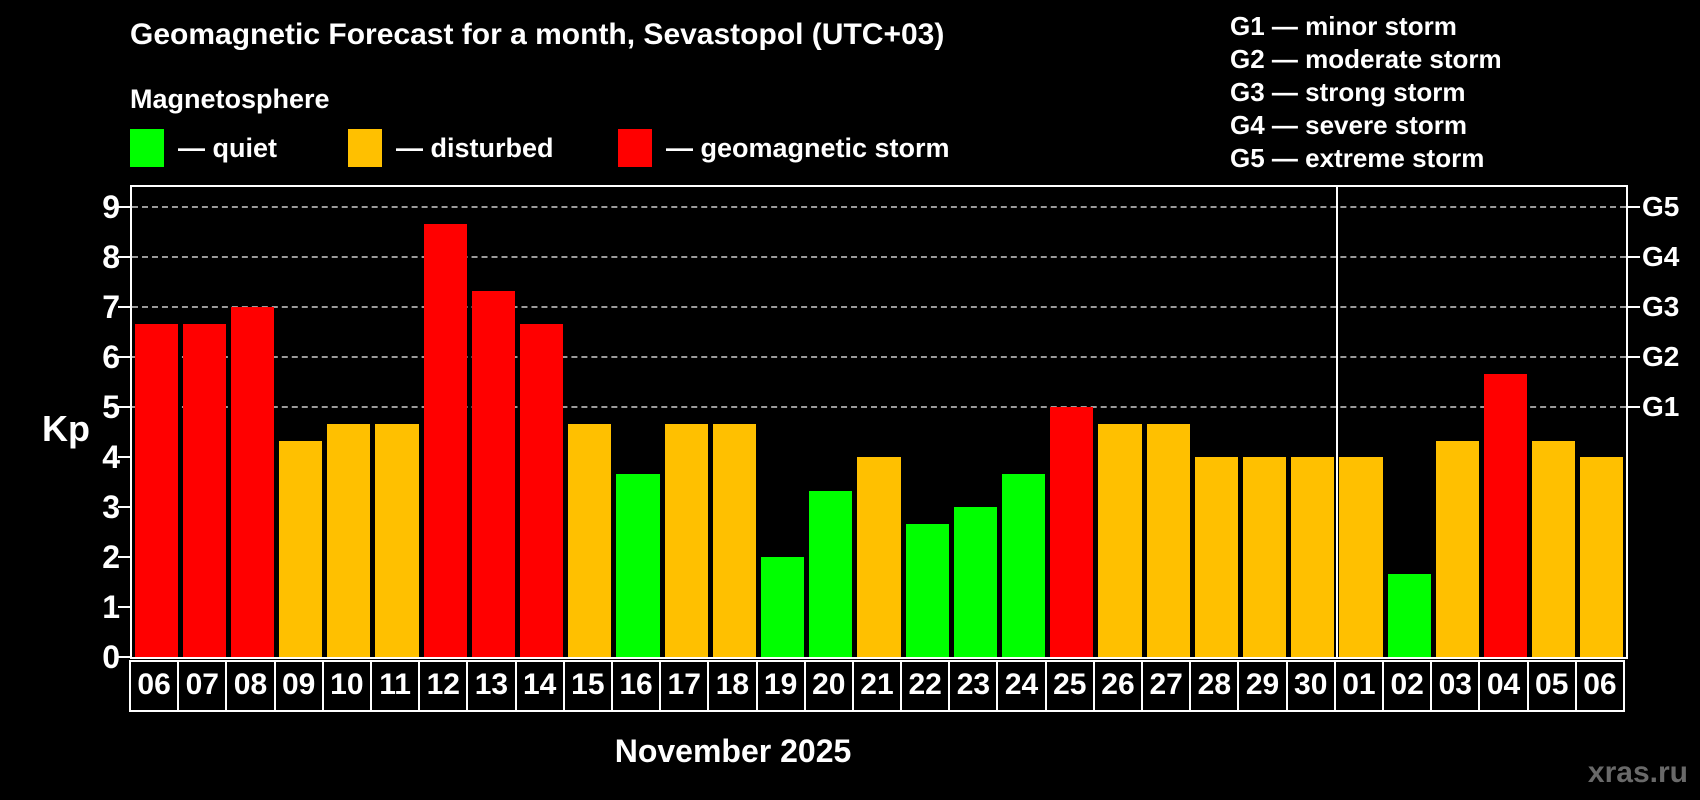 The image size is (1700, 800). What do you see at coordinates (111, 607) in the screenshot?
I see `y-tick-label-1: 1` at bounding box center [111, 607].